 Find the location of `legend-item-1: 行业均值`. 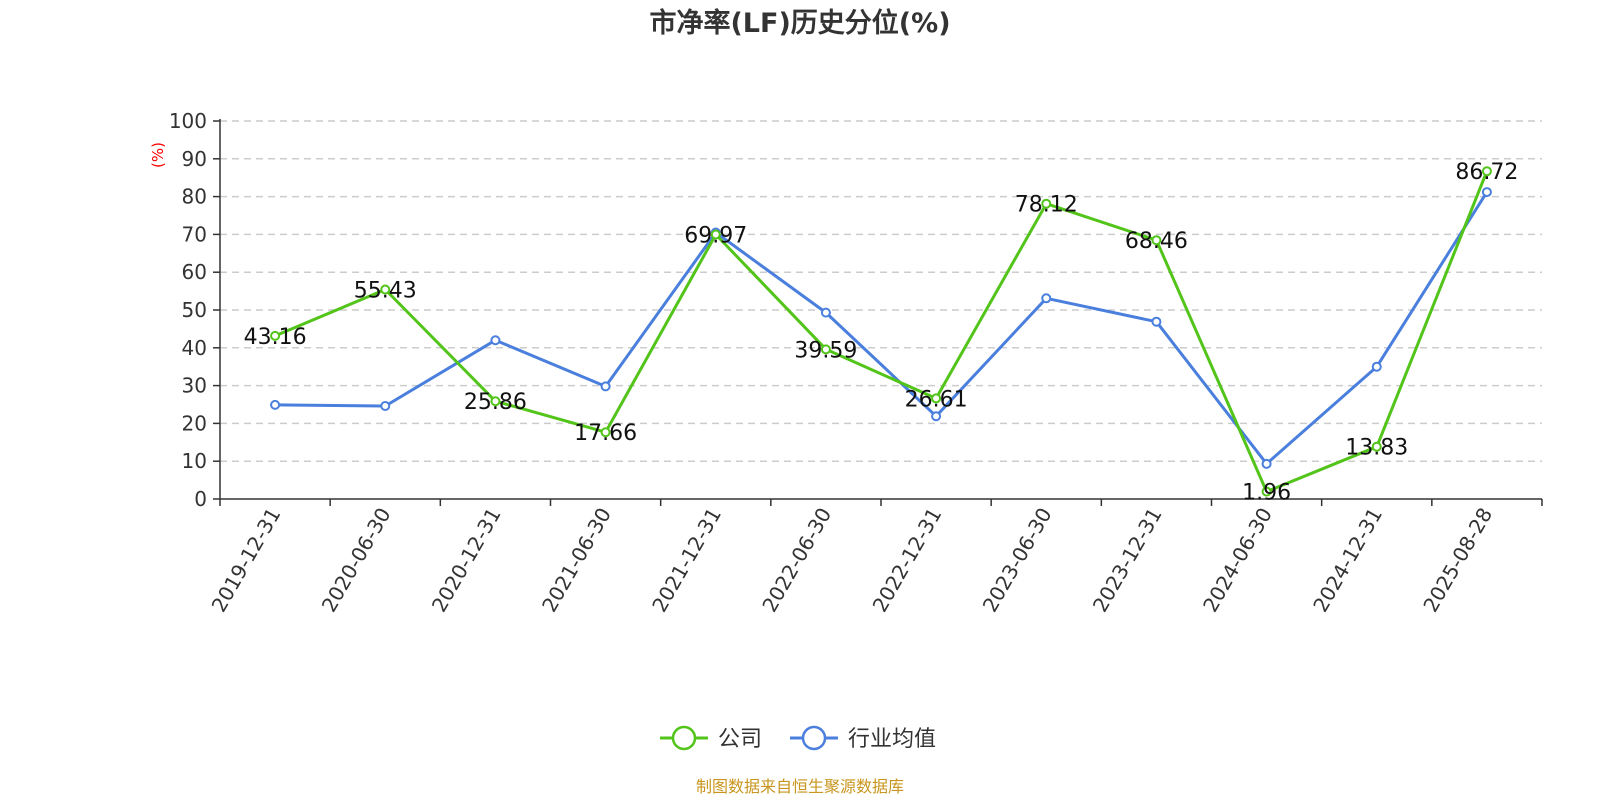

legend-item-1: 行业均值 is located at coordinates (863, 738).